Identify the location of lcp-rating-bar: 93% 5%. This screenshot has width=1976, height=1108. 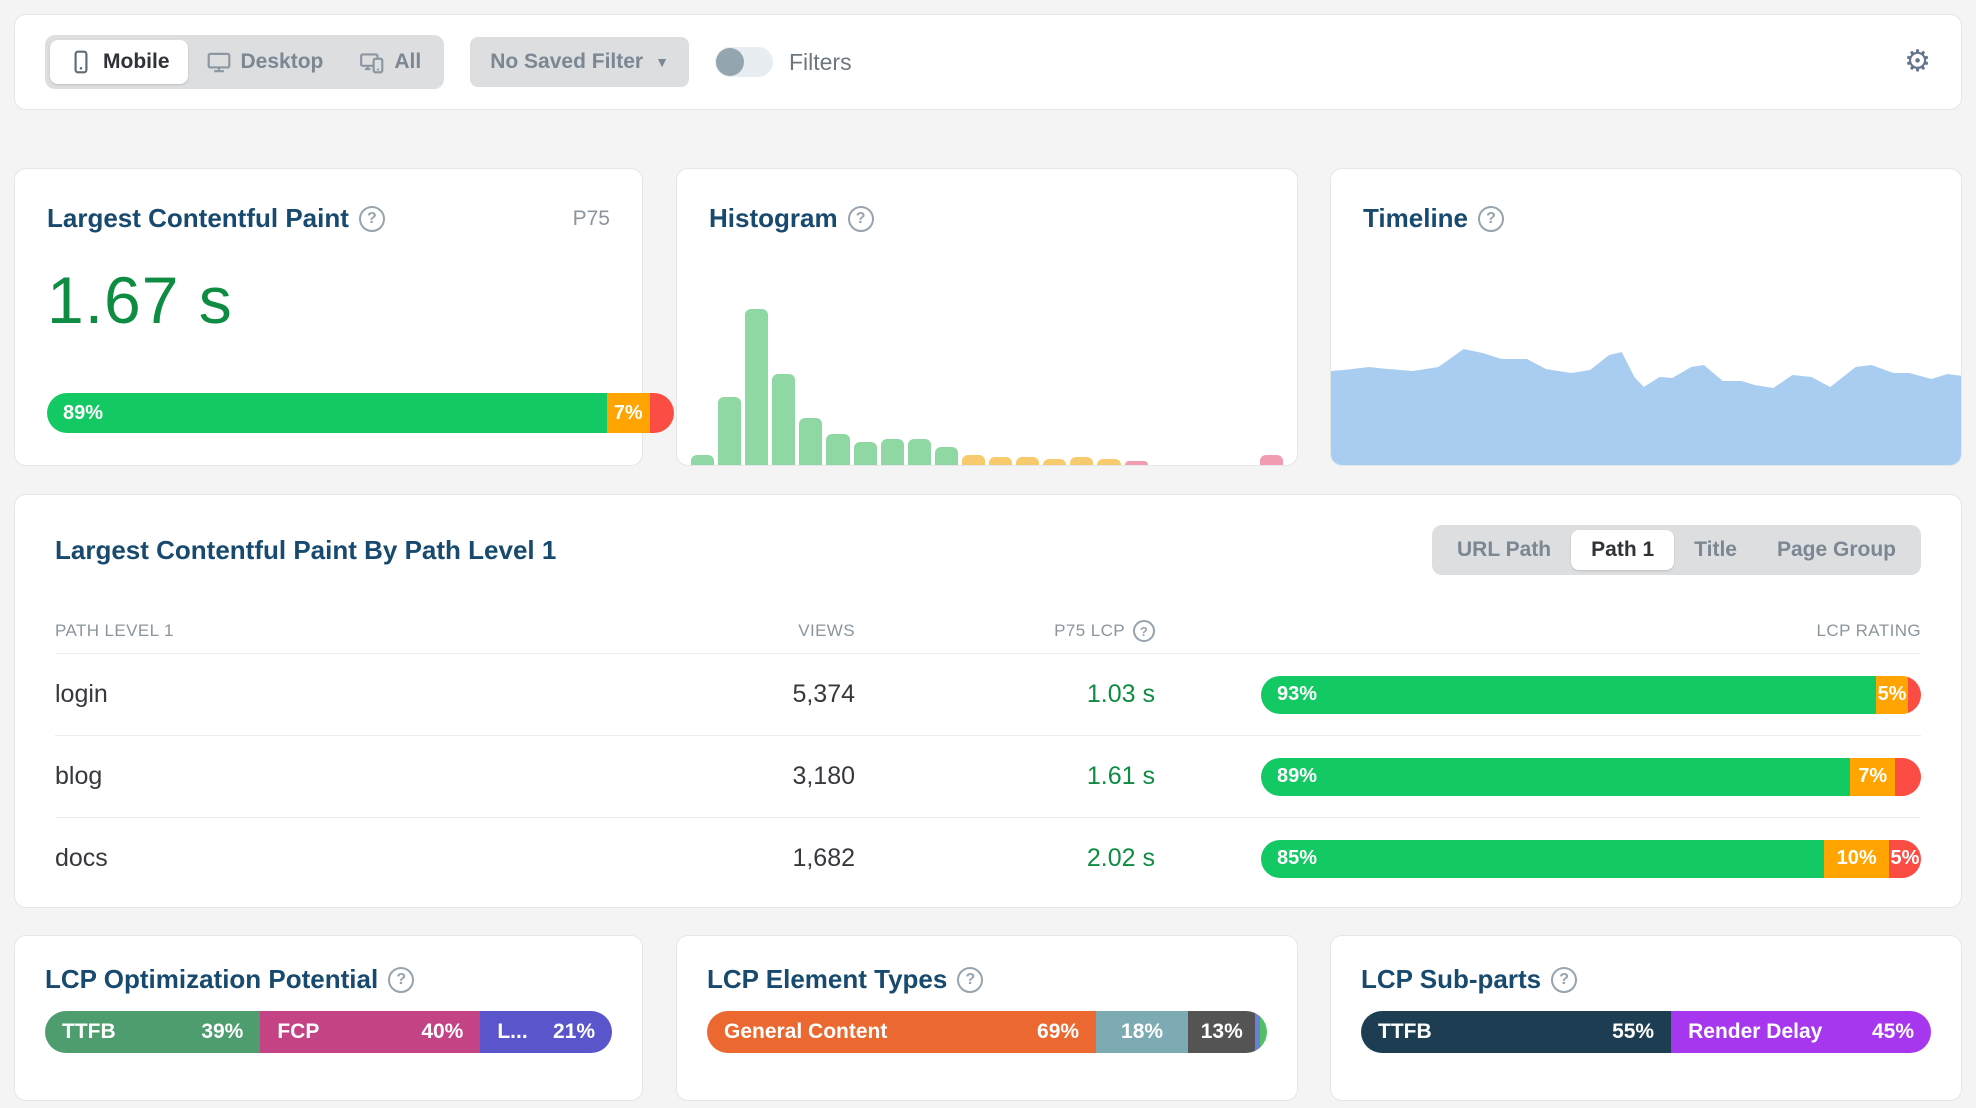
(1591, 694).